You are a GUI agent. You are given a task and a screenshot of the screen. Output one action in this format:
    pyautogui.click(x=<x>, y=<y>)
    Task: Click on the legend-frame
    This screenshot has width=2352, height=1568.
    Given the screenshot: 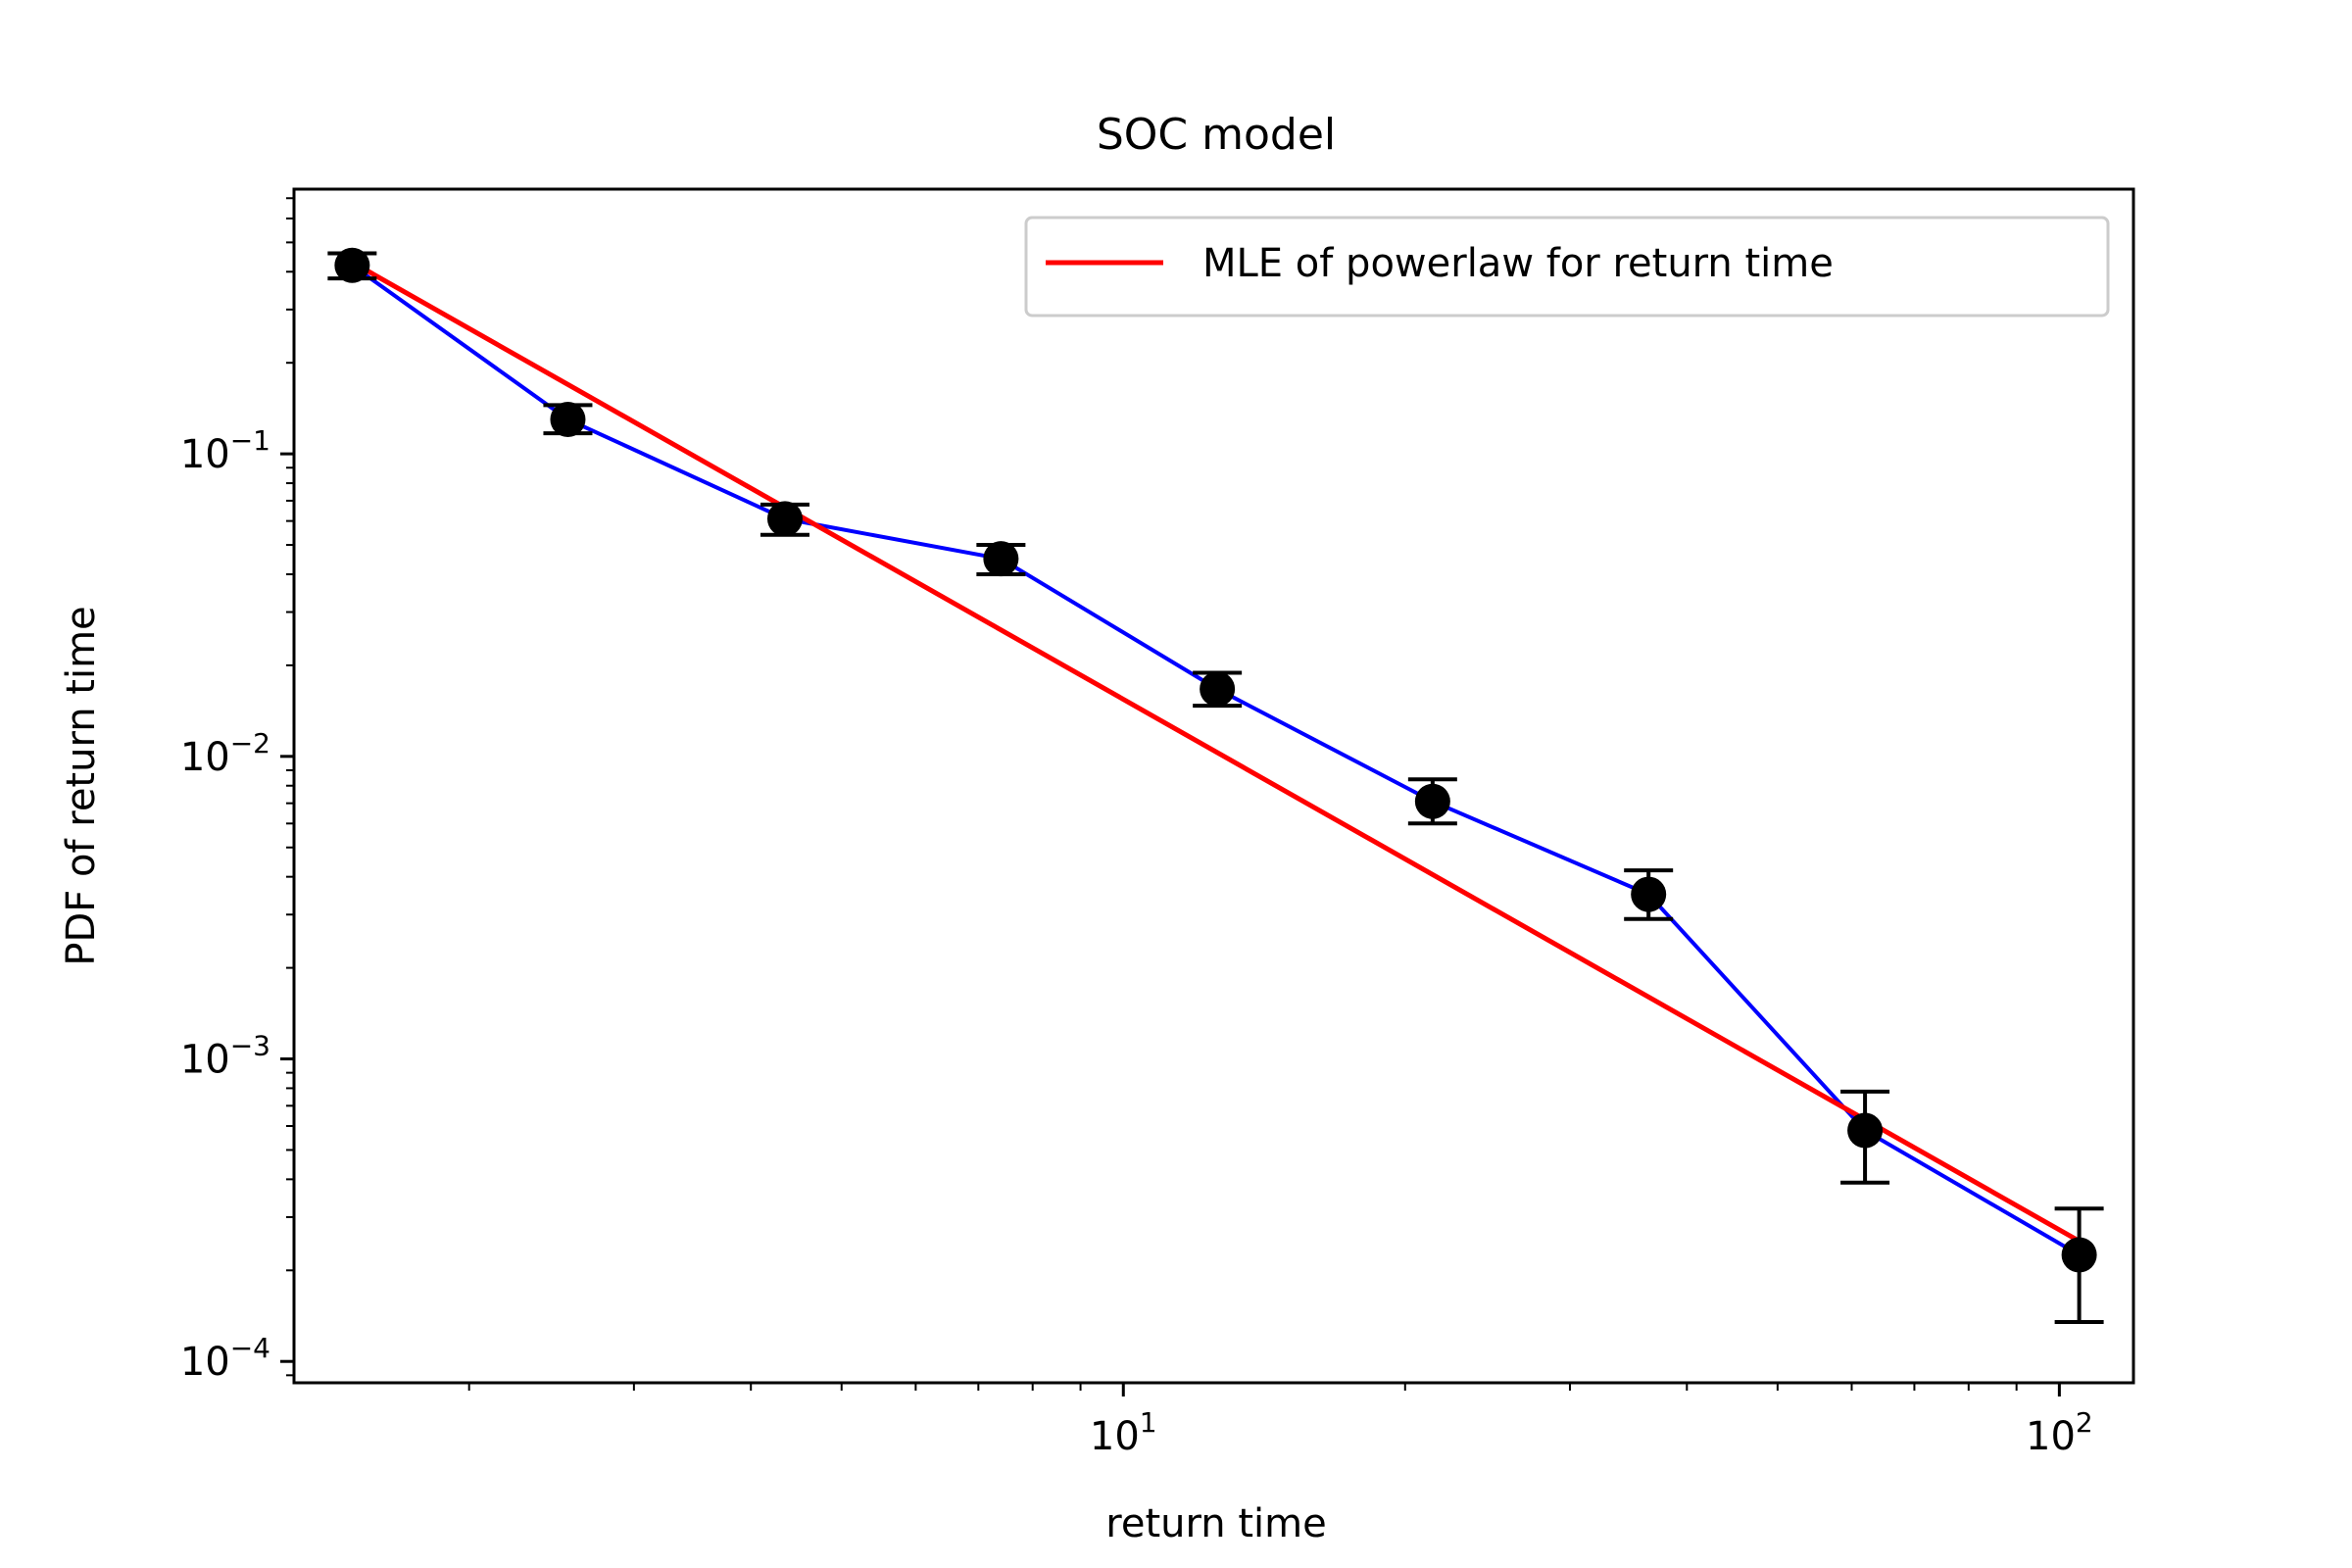 What is the action you would take?
    pyautogui.click(x=1567, y=267)
    